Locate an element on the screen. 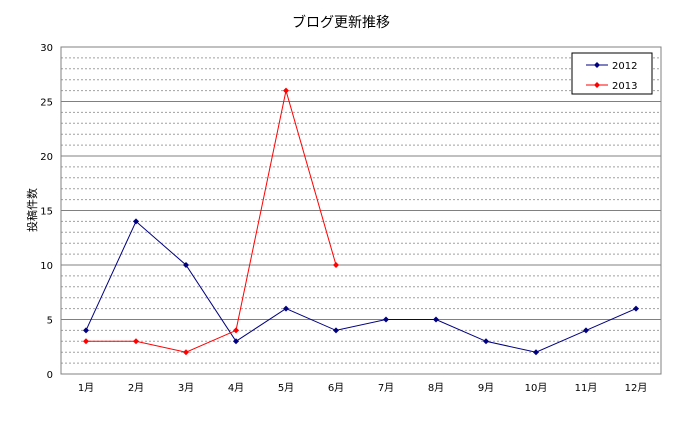 This screenshot has height=426, width=683. x-tick-label: 8月 is located at coordinates (436, 388).